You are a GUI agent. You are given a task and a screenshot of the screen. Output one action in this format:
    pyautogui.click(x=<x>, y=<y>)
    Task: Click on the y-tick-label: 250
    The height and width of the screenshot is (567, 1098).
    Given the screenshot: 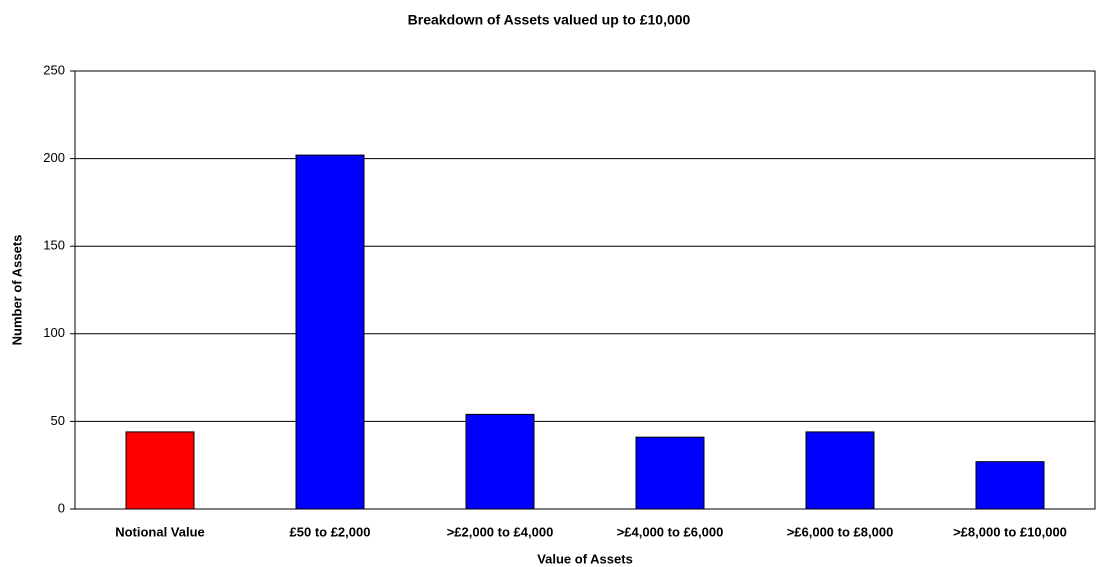 What is the action you would take?
    pyautogui.click(x=54, y=69)
    